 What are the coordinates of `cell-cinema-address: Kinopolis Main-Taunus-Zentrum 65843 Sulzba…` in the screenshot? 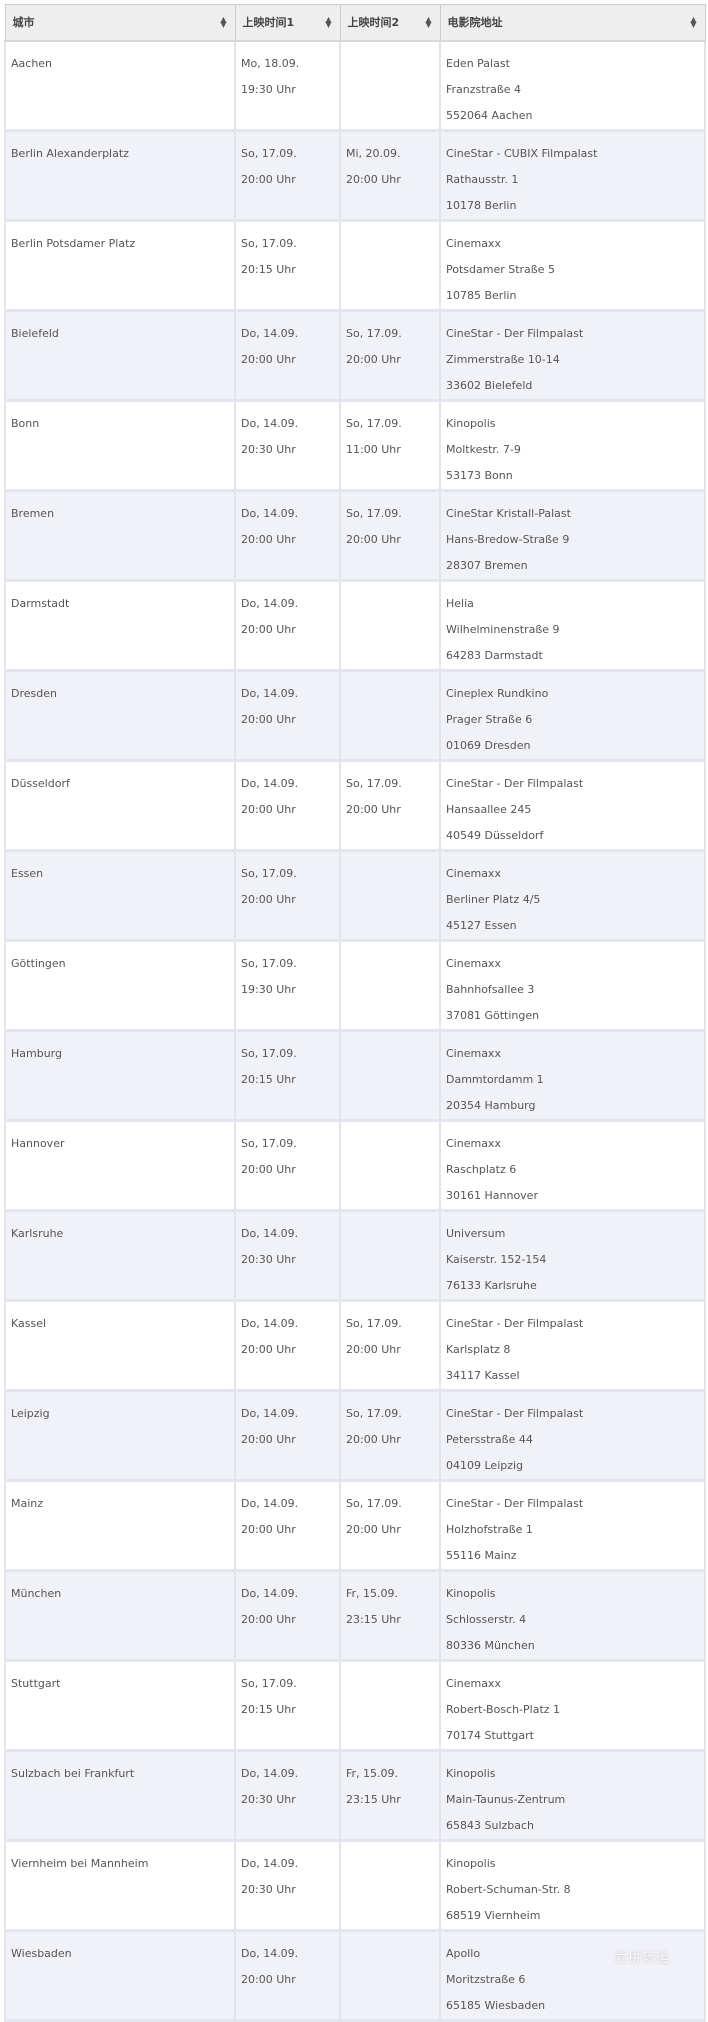 It's located at (572, 1795).